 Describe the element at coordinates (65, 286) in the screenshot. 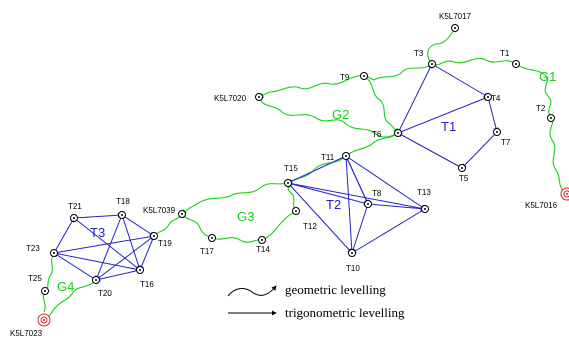

I see `group-label-g4: G4` at that location.